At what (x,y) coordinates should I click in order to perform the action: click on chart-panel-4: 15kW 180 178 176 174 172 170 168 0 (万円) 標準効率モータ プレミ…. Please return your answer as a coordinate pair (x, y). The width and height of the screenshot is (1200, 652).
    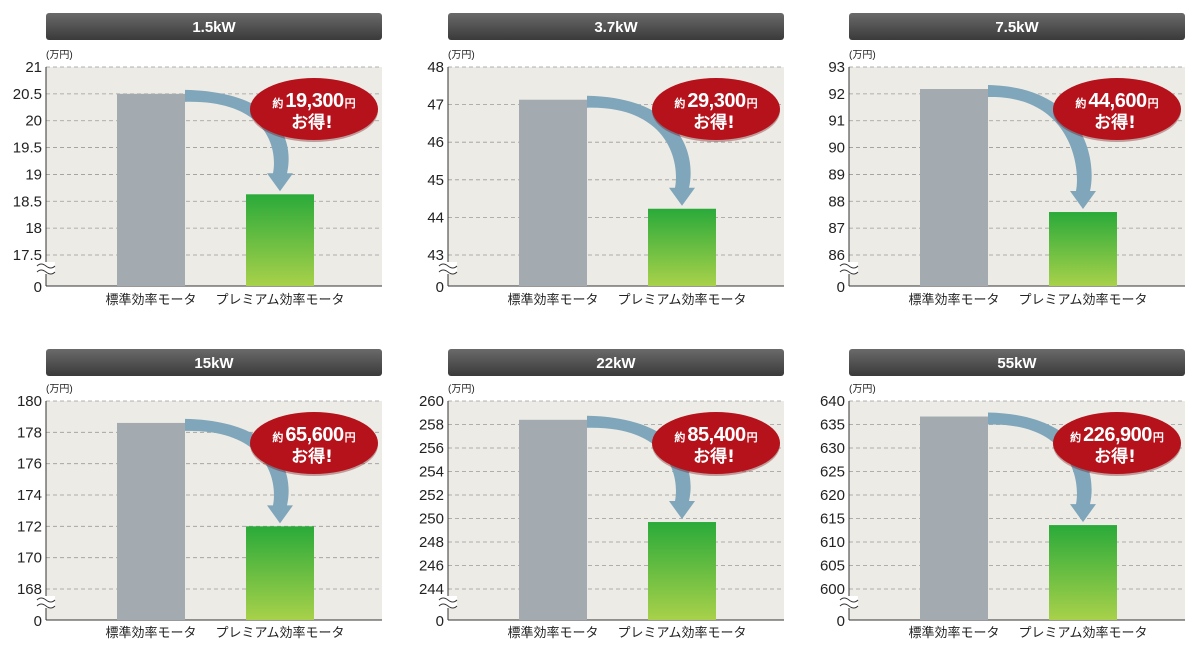
    Looking at the image, I should click on (199, 495).